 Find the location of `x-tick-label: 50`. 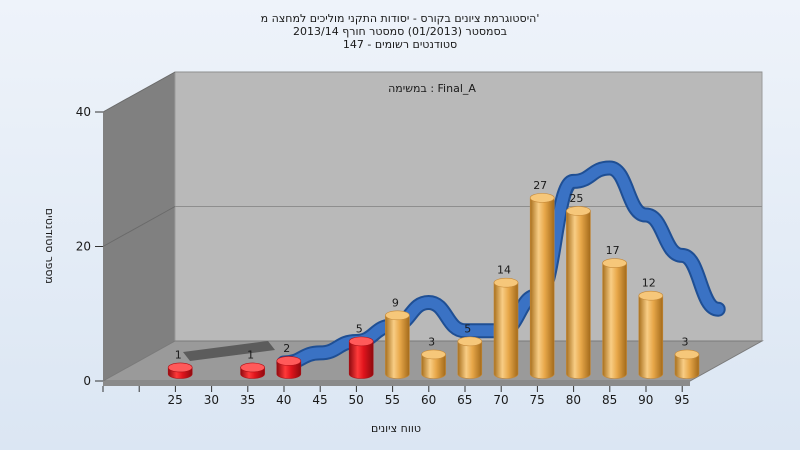

x-tick-label: 50 is located at coordinates (356, 400).